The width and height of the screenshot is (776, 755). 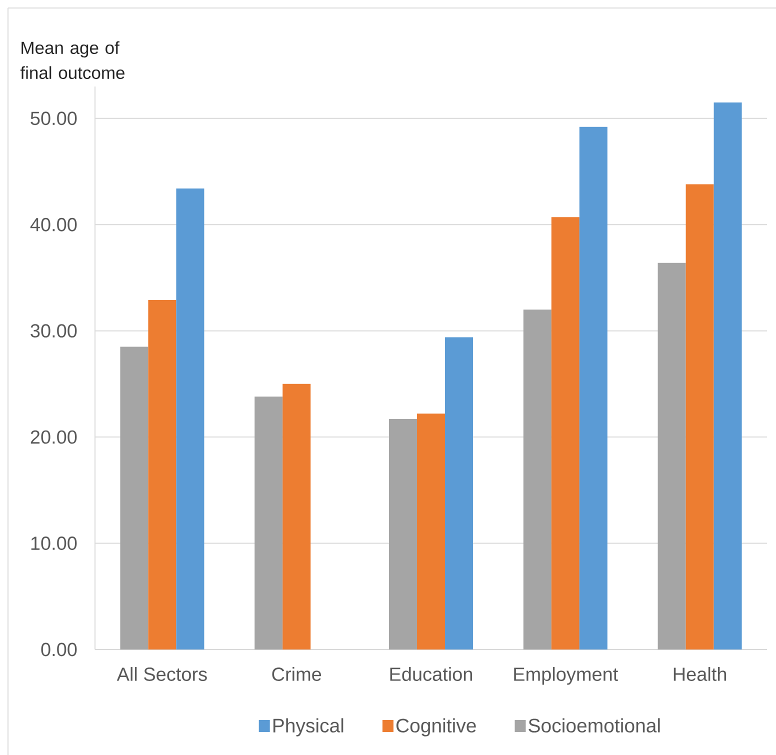 What do you see at coordinates (161, 674) in the screenshot?
I see `x-tick-label: All Sectors` at bounding box center [161, 674].